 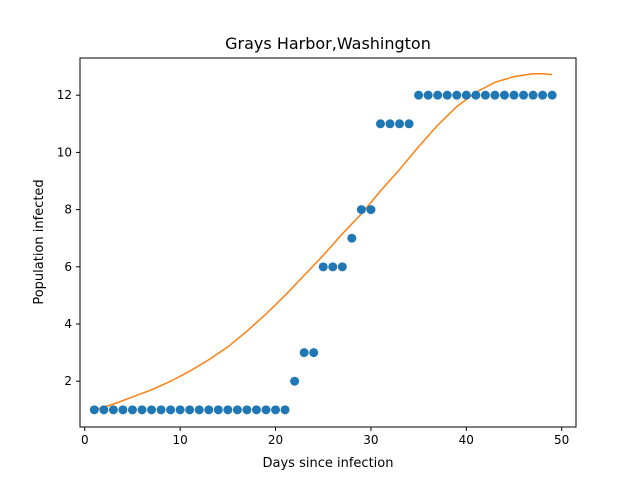 I want to click on y-tick-label: 2, so click(x=68, y=381).